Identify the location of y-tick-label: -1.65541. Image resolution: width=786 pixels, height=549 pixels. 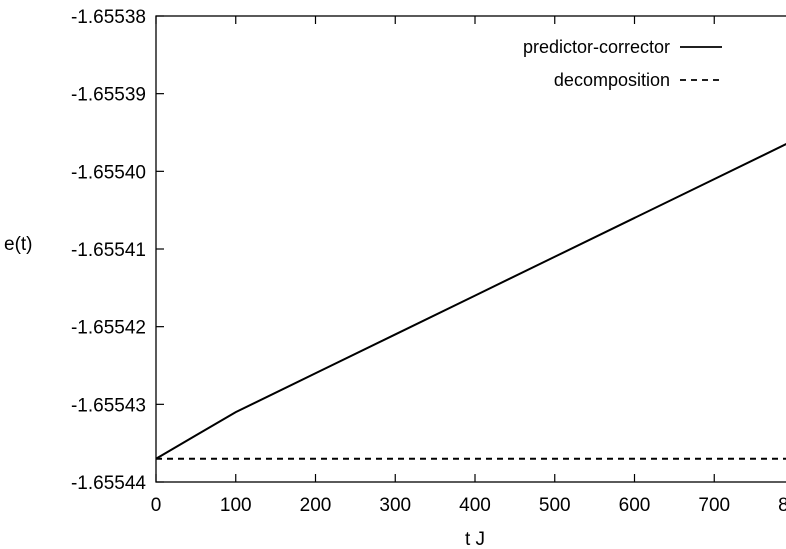
(108, 250).